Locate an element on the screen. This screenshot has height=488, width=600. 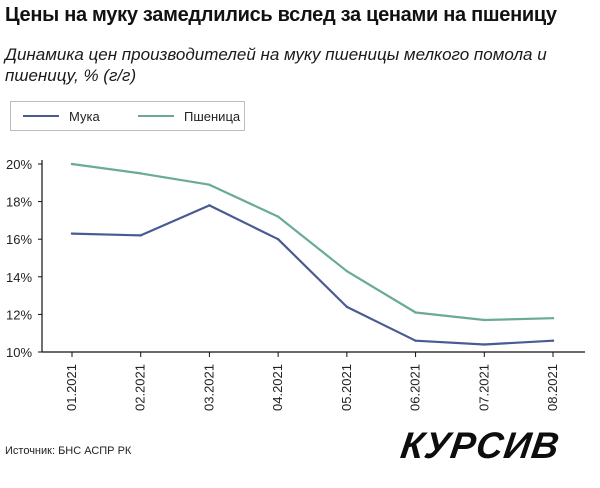
y-tick-label: 16% is located at coordinates (19, 239).